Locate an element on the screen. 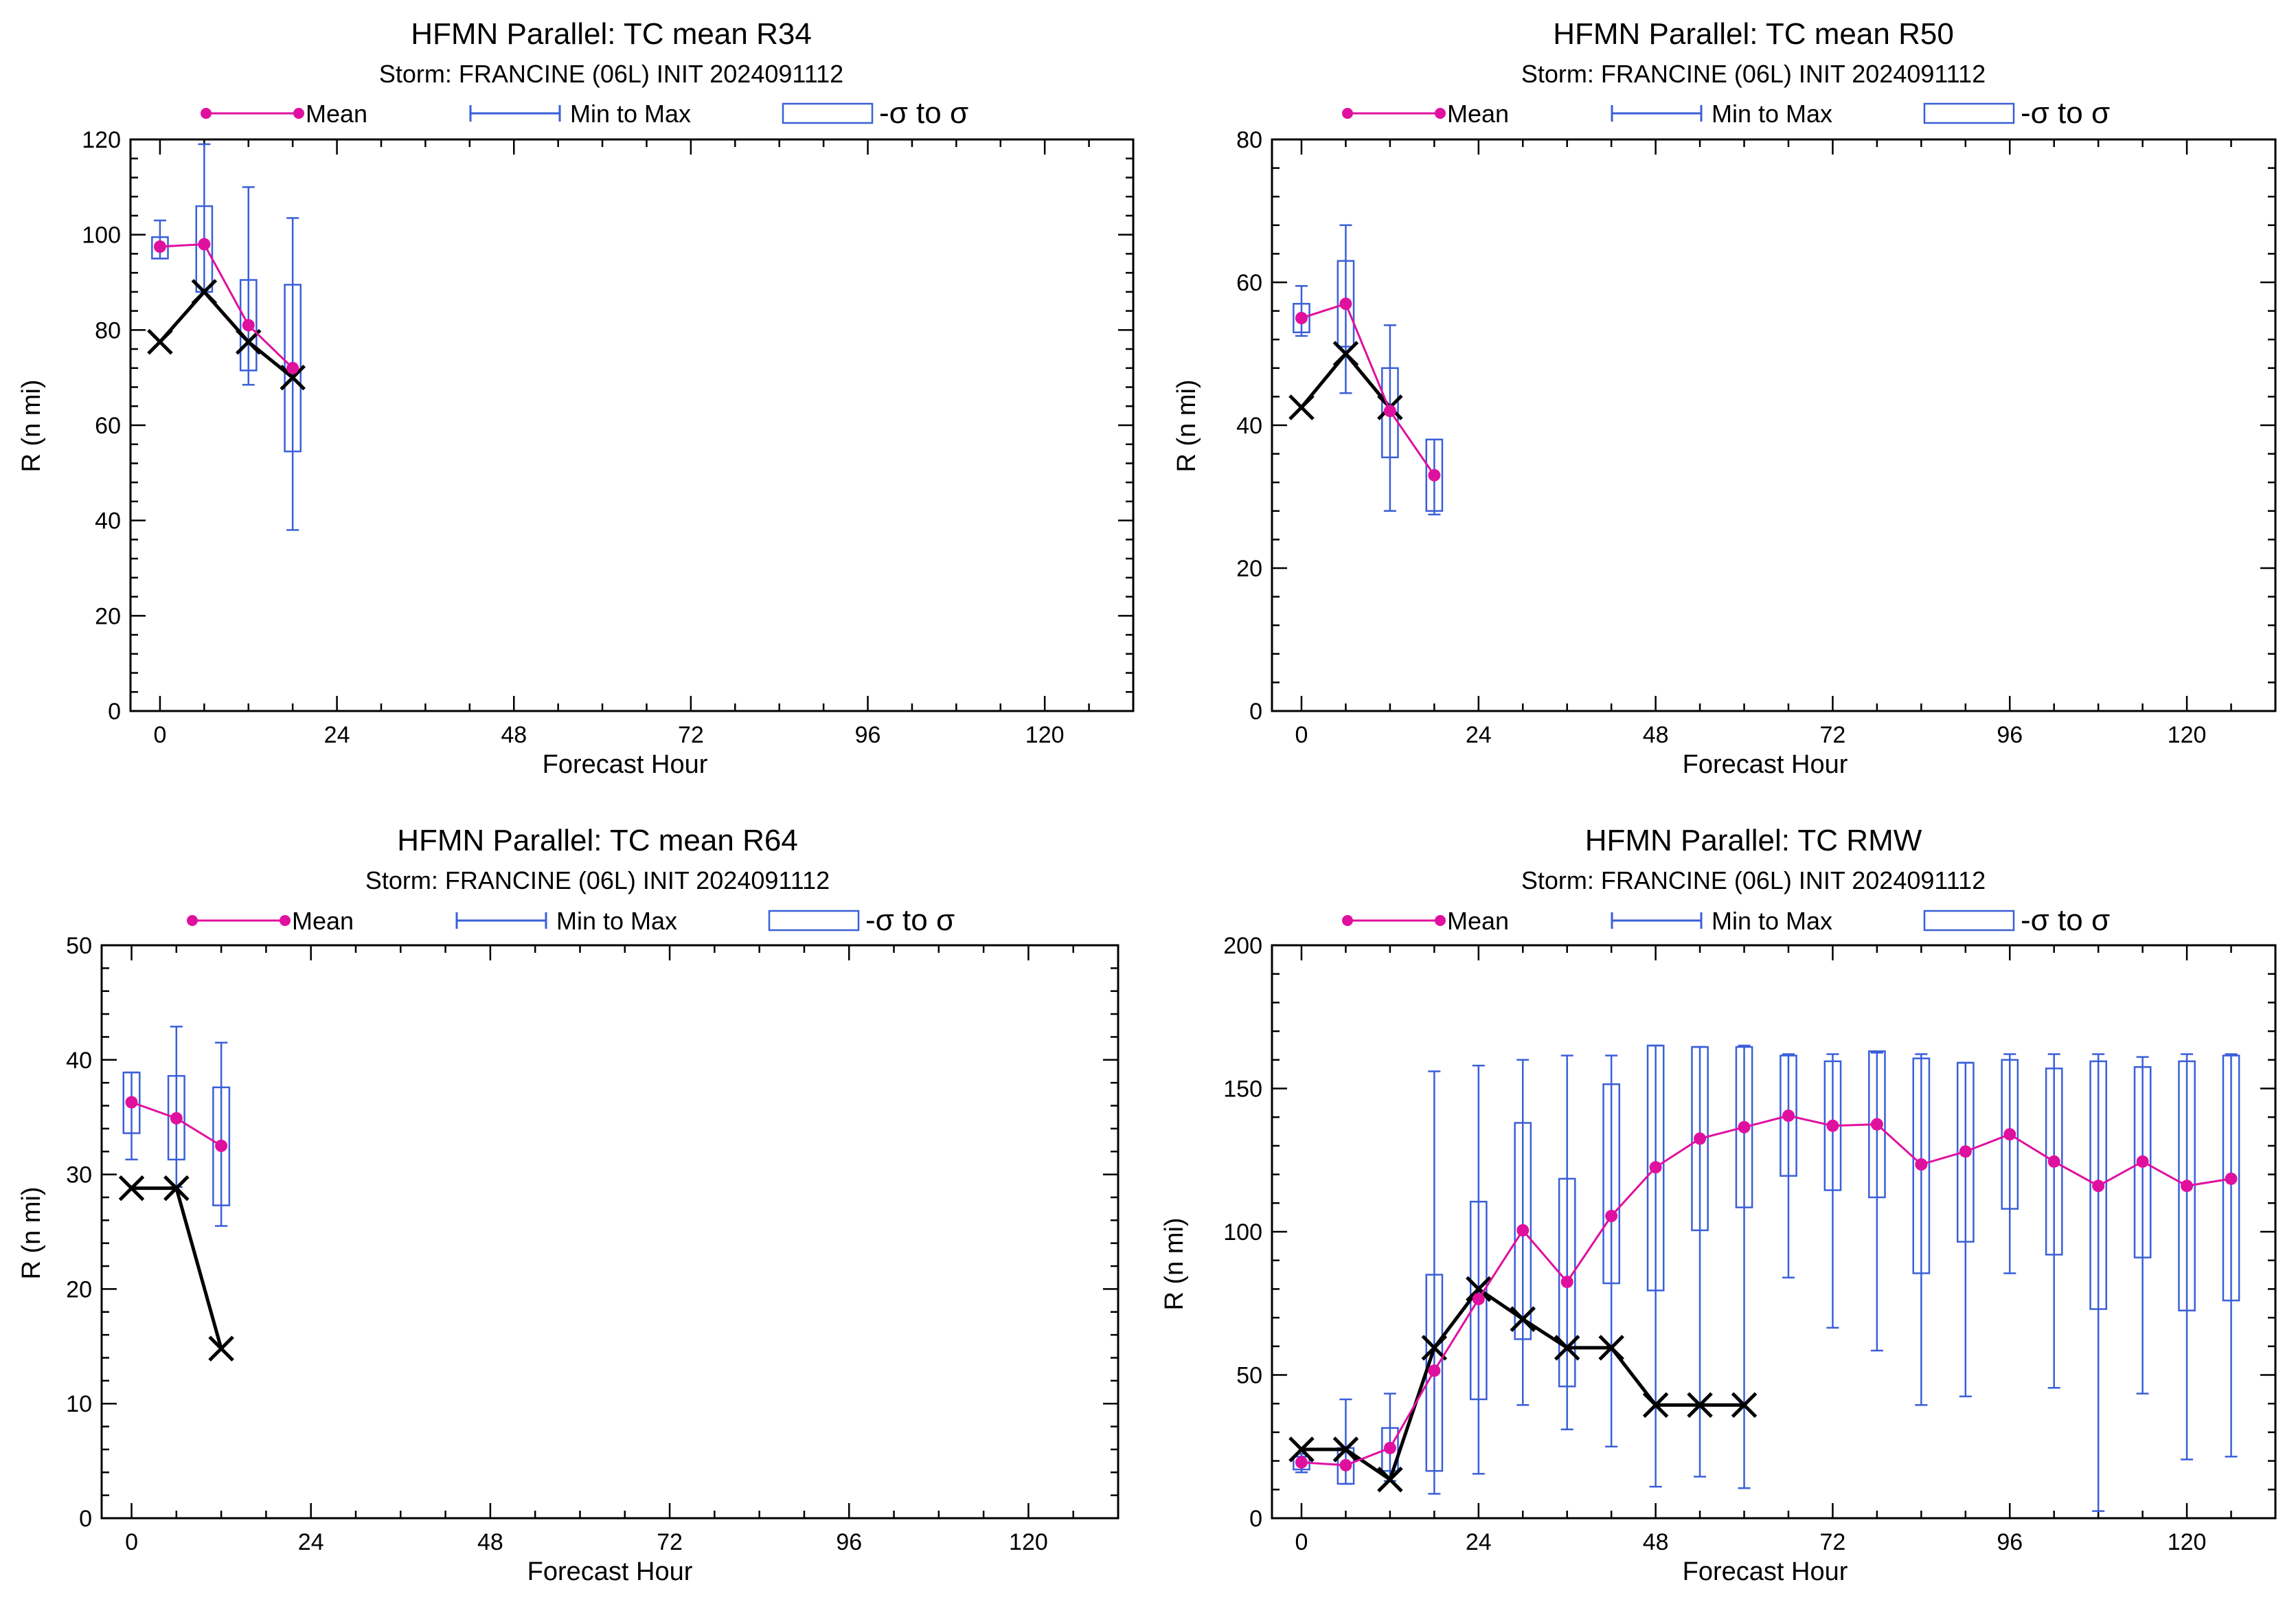 Image resolution: width=2296 pixels, height=1613 pixels. x-tick-label: 120 is located at coordinates (1045, 735).